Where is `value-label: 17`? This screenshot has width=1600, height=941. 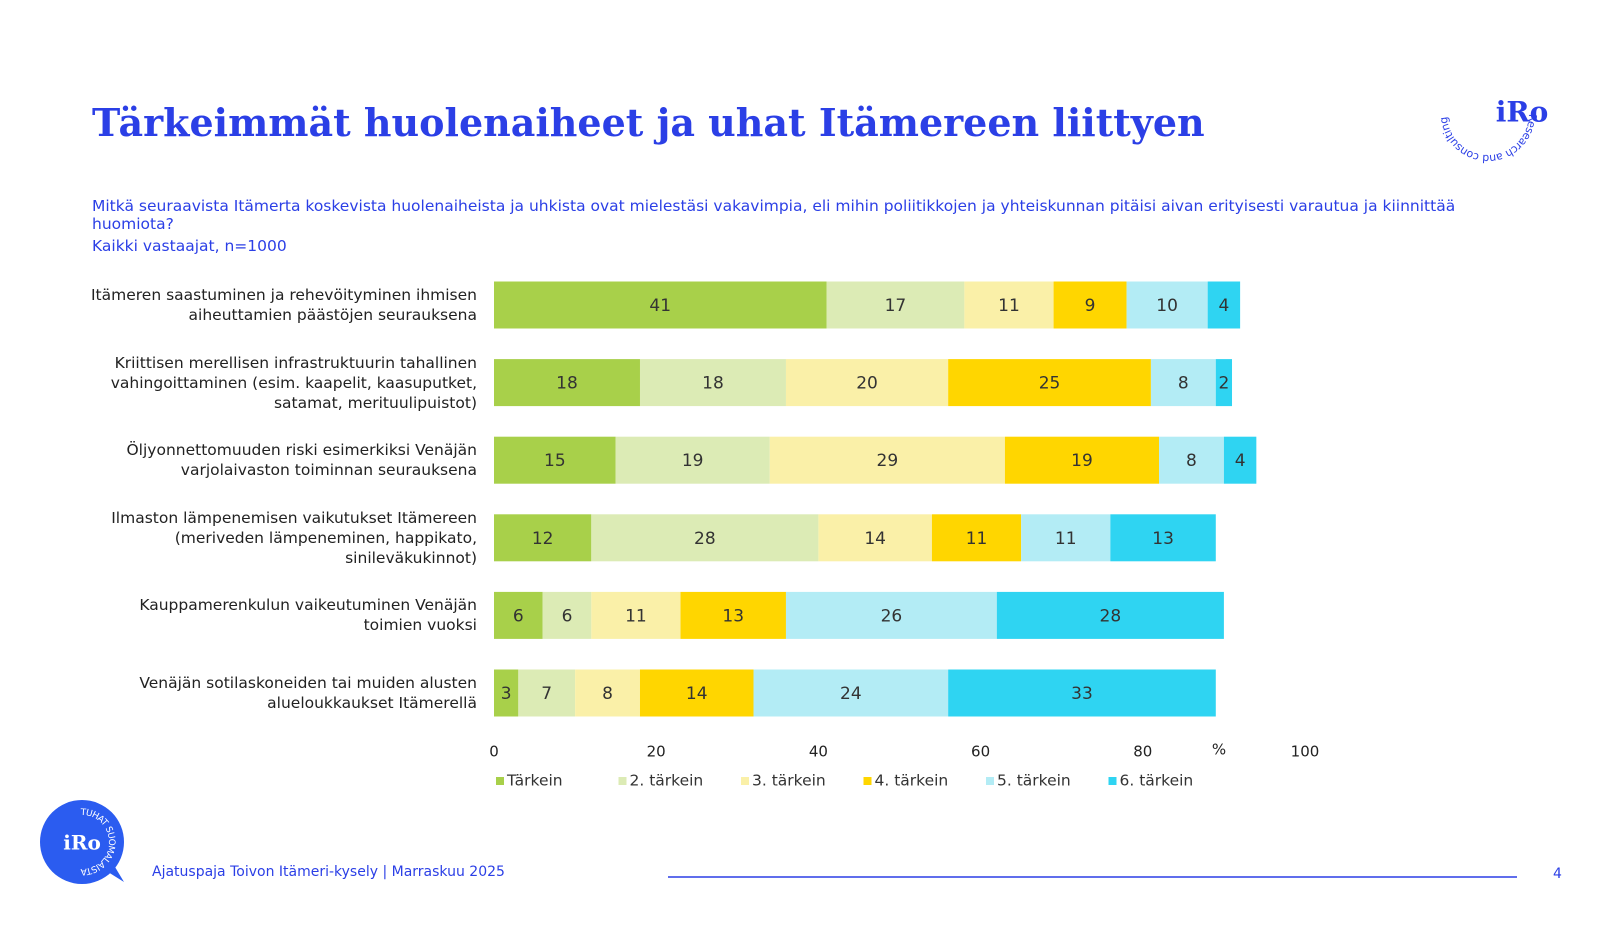
value-label: 17 is located at coordinates (896, 306).